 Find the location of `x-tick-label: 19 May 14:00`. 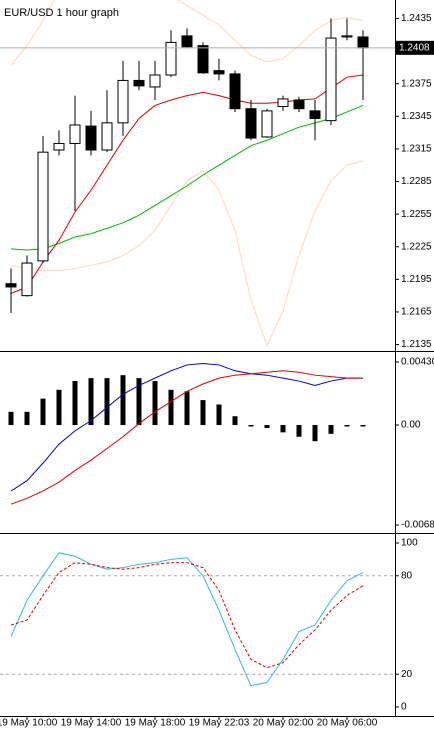

x-tick-label: 19 May 14:00 is located at coordinates (91, 723).